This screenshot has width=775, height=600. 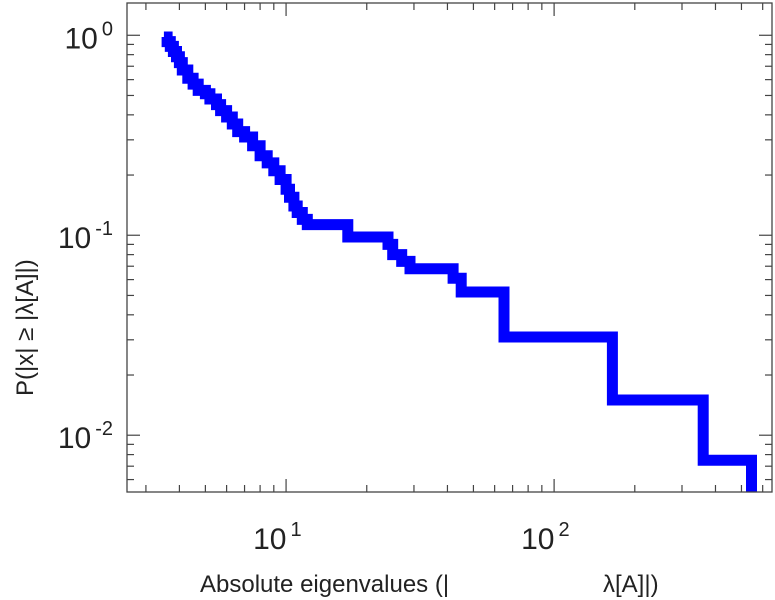 What do you see at coordinates (324, 584) in the screenshot?
I see `x-axis-title: Absolute eigenvalues (|` at bounding box center [324, 584].